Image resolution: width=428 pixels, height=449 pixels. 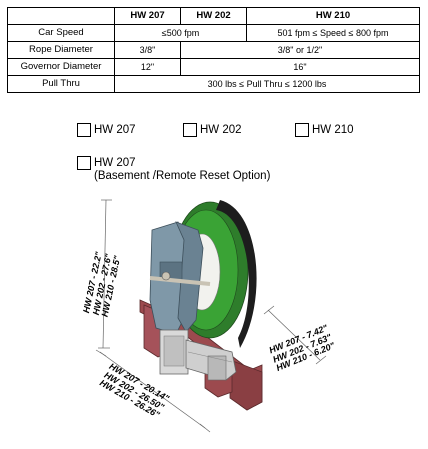 I want to click on table-row-governor-diameter: Governor Diameter 12" 16", so click(x=213, y=67).